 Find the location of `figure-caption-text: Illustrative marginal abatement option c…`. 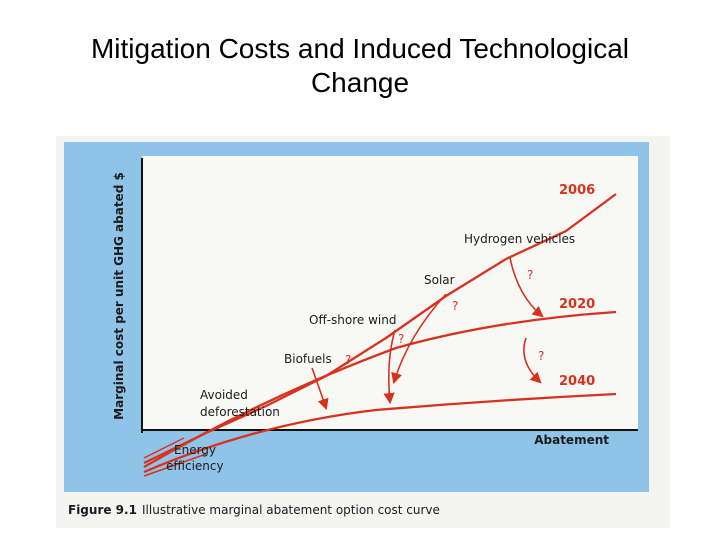

figure-caption-text: Illustrative marginal abatement option c… is located at coordinates (291, 510).